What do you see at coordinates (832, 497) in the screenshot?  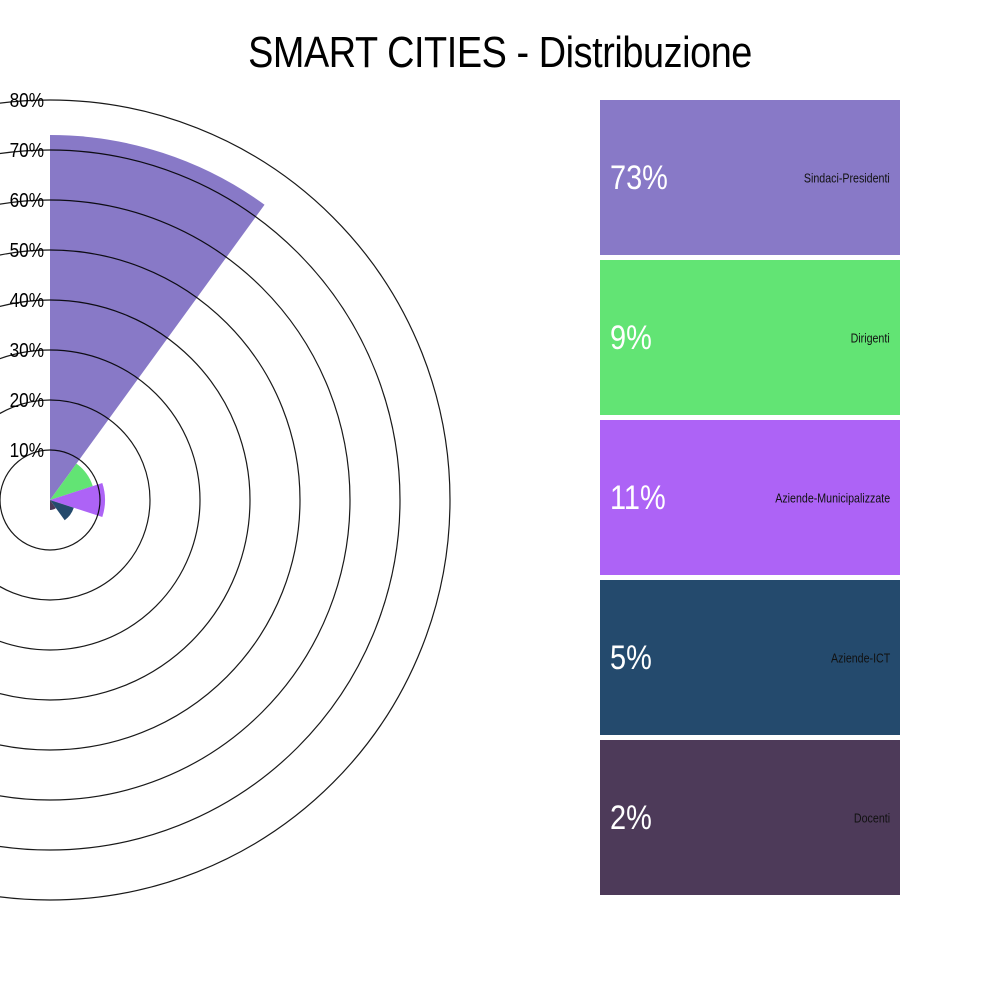 I see `legend-label: Aziende-Municipalizzate` at bounding box center [832, 497].